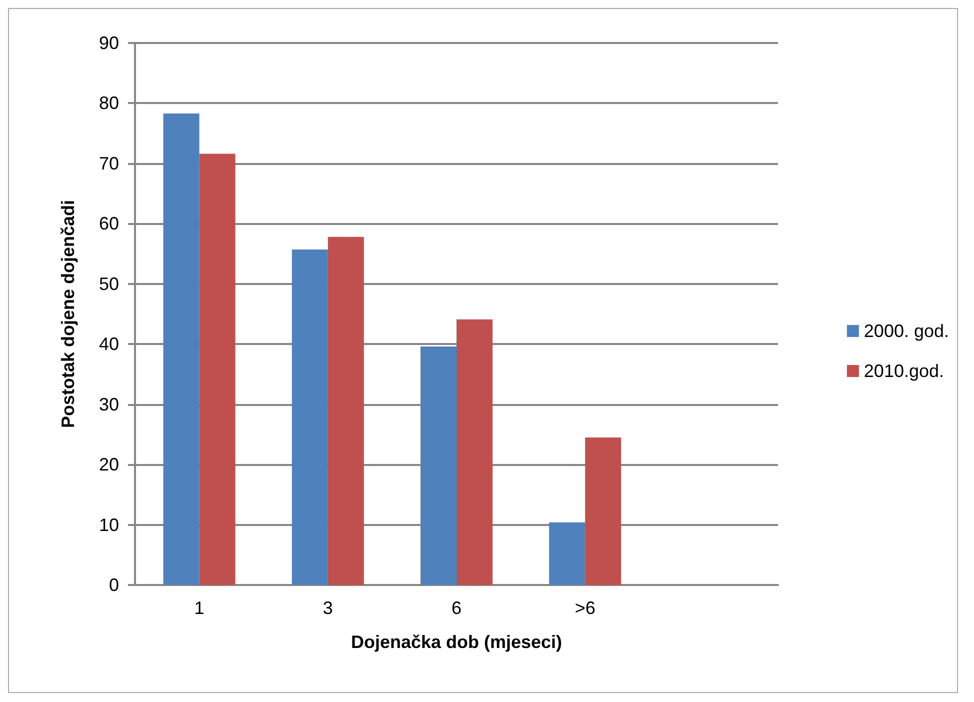 This screenshot has height=702, width=974. What do you see at coordinates (904, 371) in the screenshot?
I see `legend-label: 2010.god.` at bounding box center [904, 371].